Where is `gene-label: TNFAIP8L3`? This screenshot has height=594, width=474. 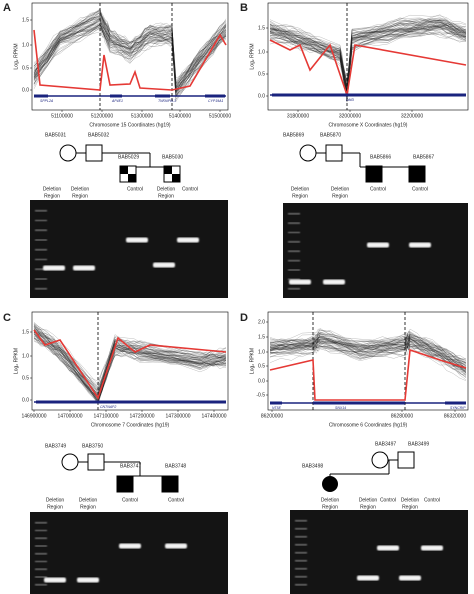
gene-label: TNFAIP8L3 is located at coordinates (167, 101).